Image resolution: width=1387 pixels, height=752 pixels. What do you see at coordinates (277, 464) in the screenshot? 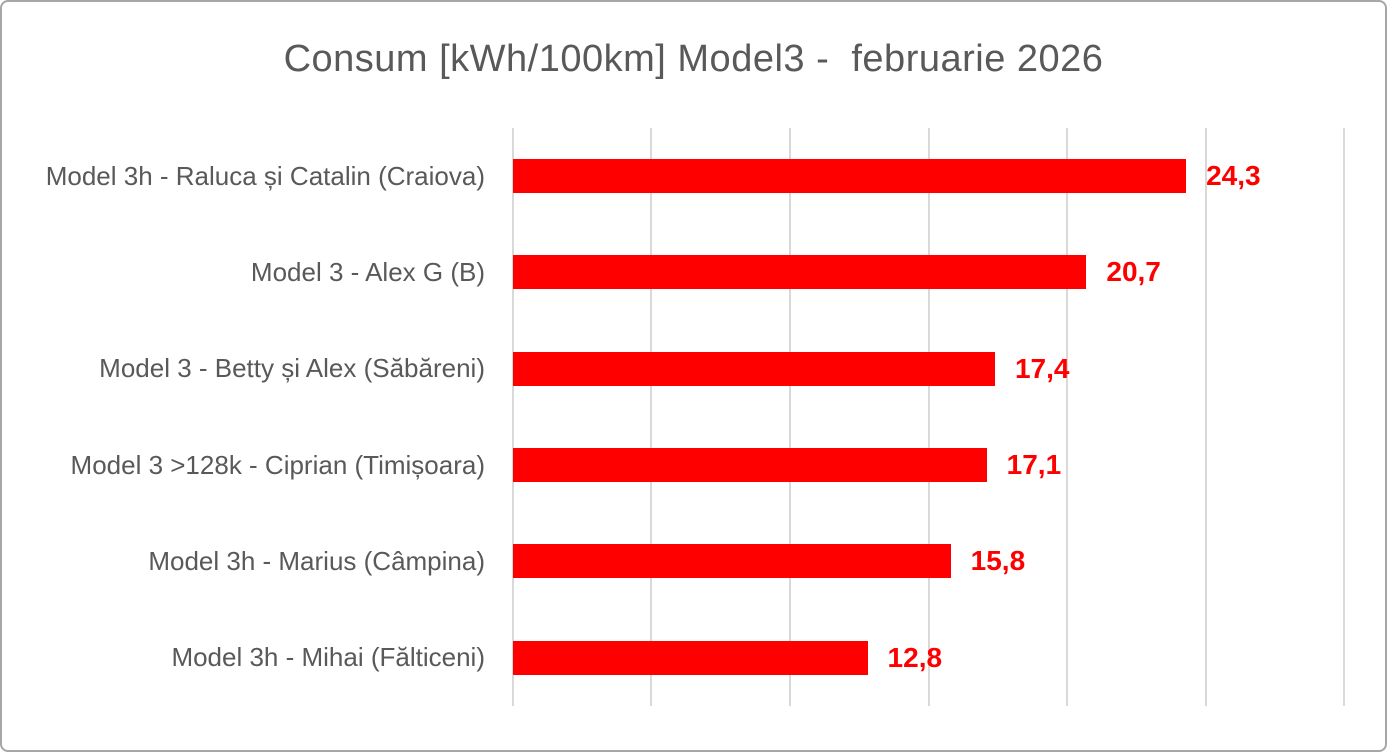
I see `category-label: Model 3 >128k - Ciprian (Timișoara)` at bounding box center [277, 464].